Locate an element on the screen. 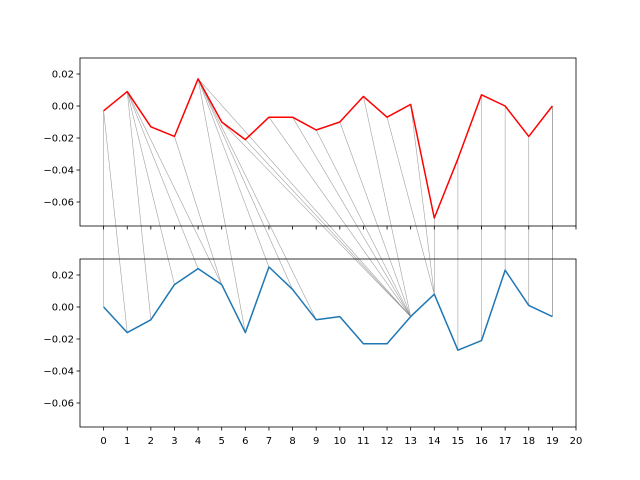  bottom-xtick-label: 2 is located at coordinates (151, 441).